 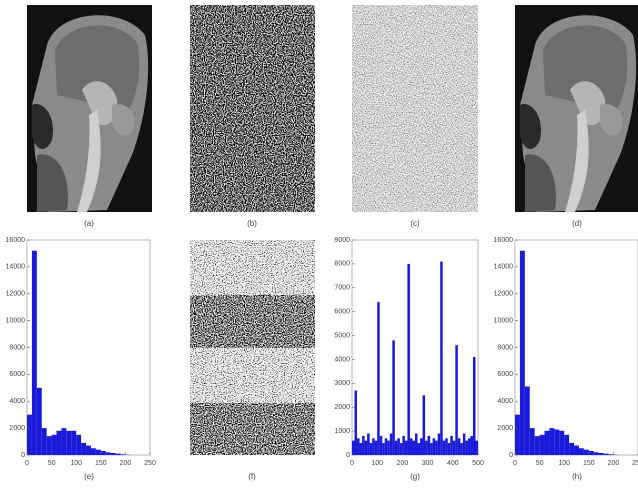 What do you see at coordinates (89, 223) in the screenshot?
I see `caption: (a)` at bounding box center [89, 223].